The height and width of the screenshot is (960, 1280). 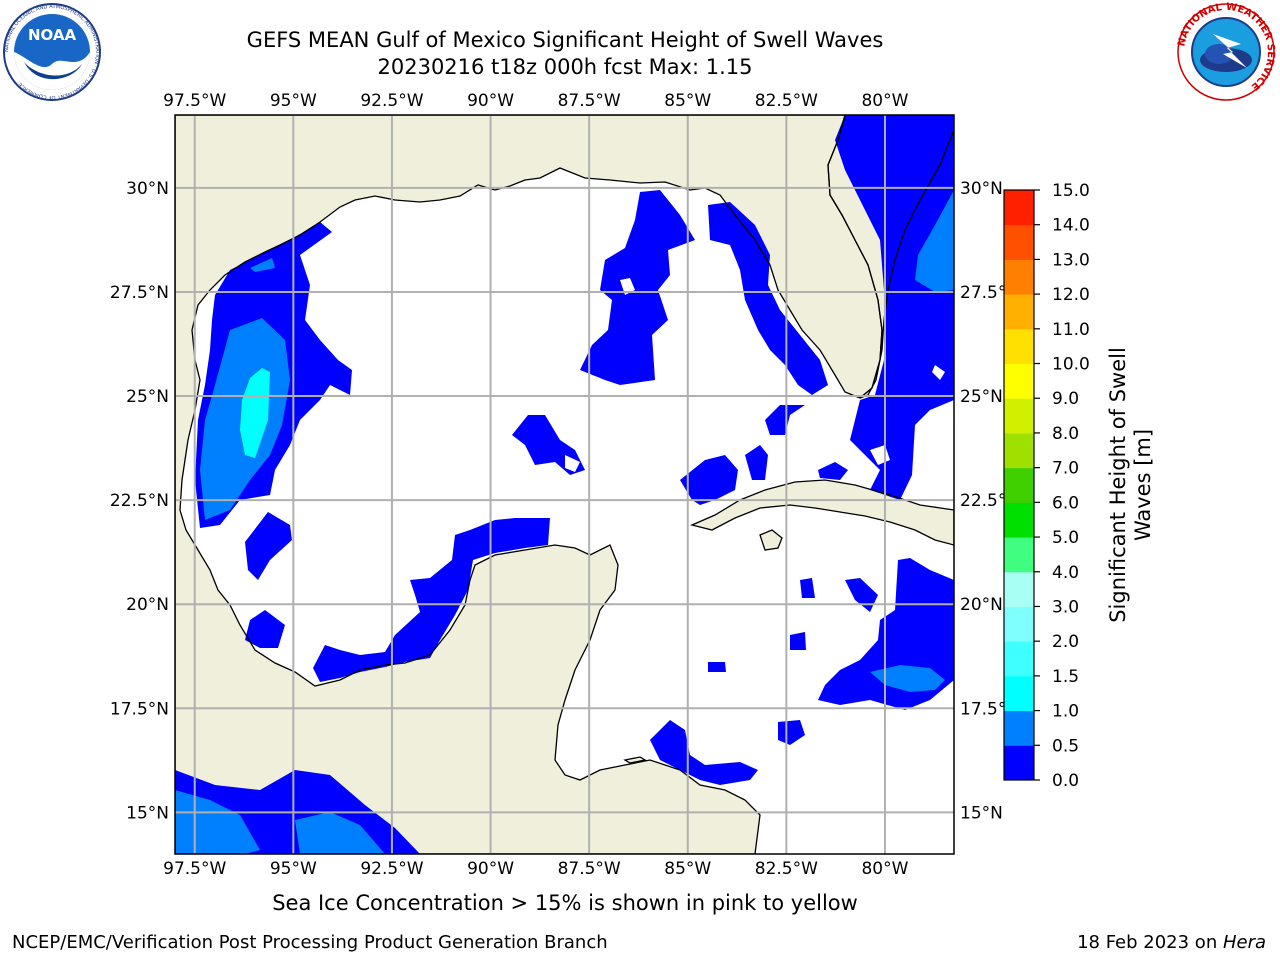 What do you see at coordinates (147, 813) in the screenshot?
I see `lat-tick-label-left: 15°N` at bounding box center [147, 813].